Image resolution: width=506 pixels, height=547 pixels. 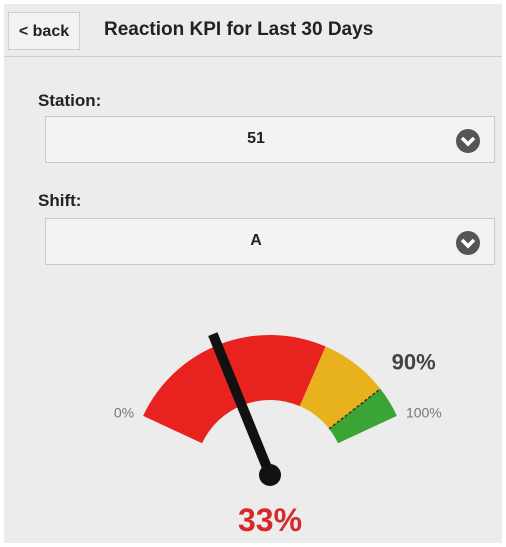 What do you see at coordinates (270, 241) in the screenshot?
I see `shift-select: A` at bounding box center [270, 241].